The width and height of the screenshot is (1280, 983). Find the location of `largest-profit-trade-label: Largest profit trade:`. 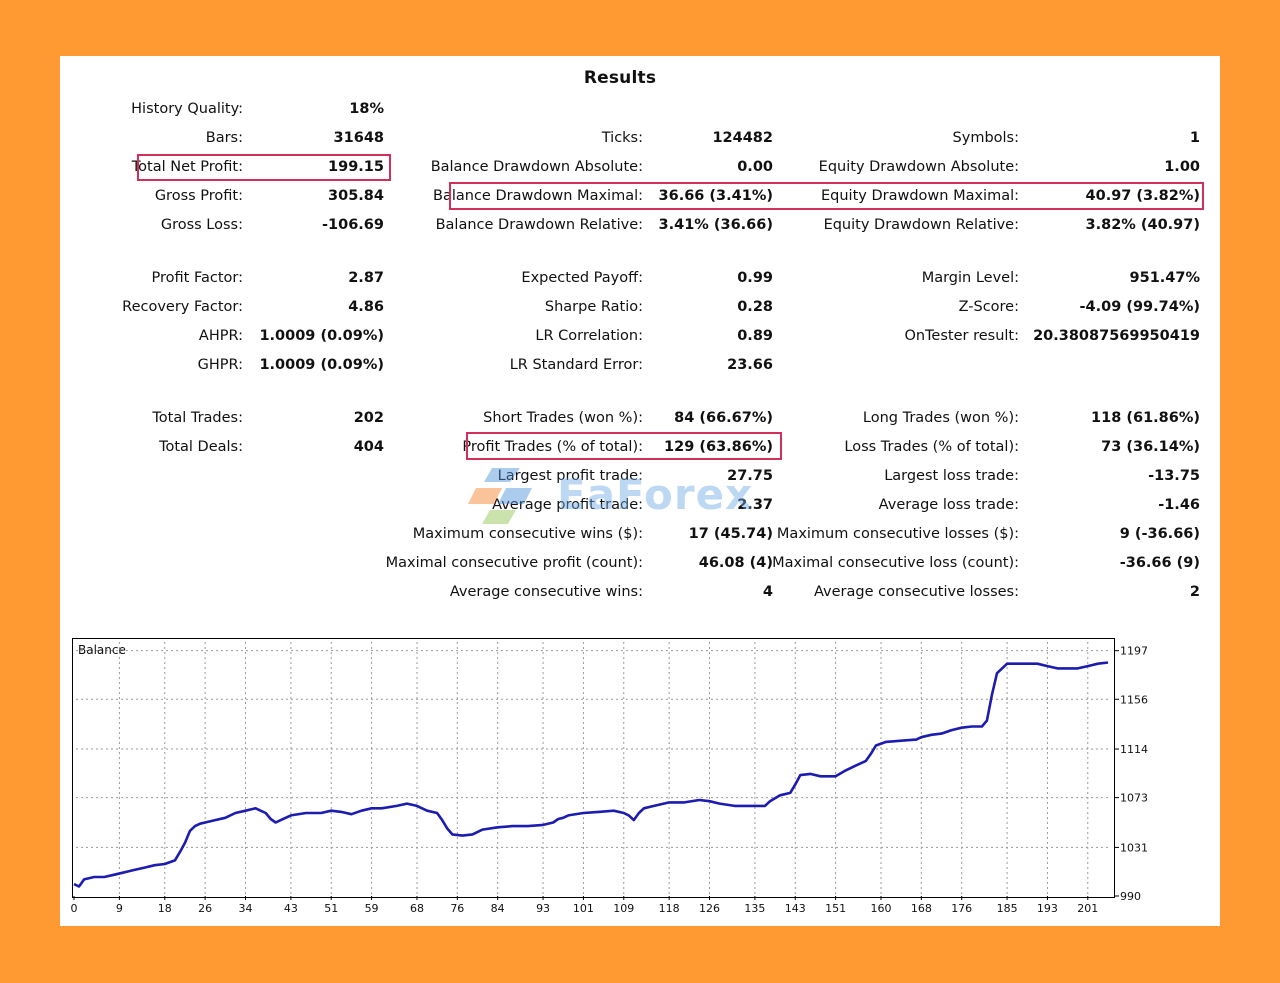

largest-profit-trade-label: Largest profit trade: is located at coordinates (570, 476).